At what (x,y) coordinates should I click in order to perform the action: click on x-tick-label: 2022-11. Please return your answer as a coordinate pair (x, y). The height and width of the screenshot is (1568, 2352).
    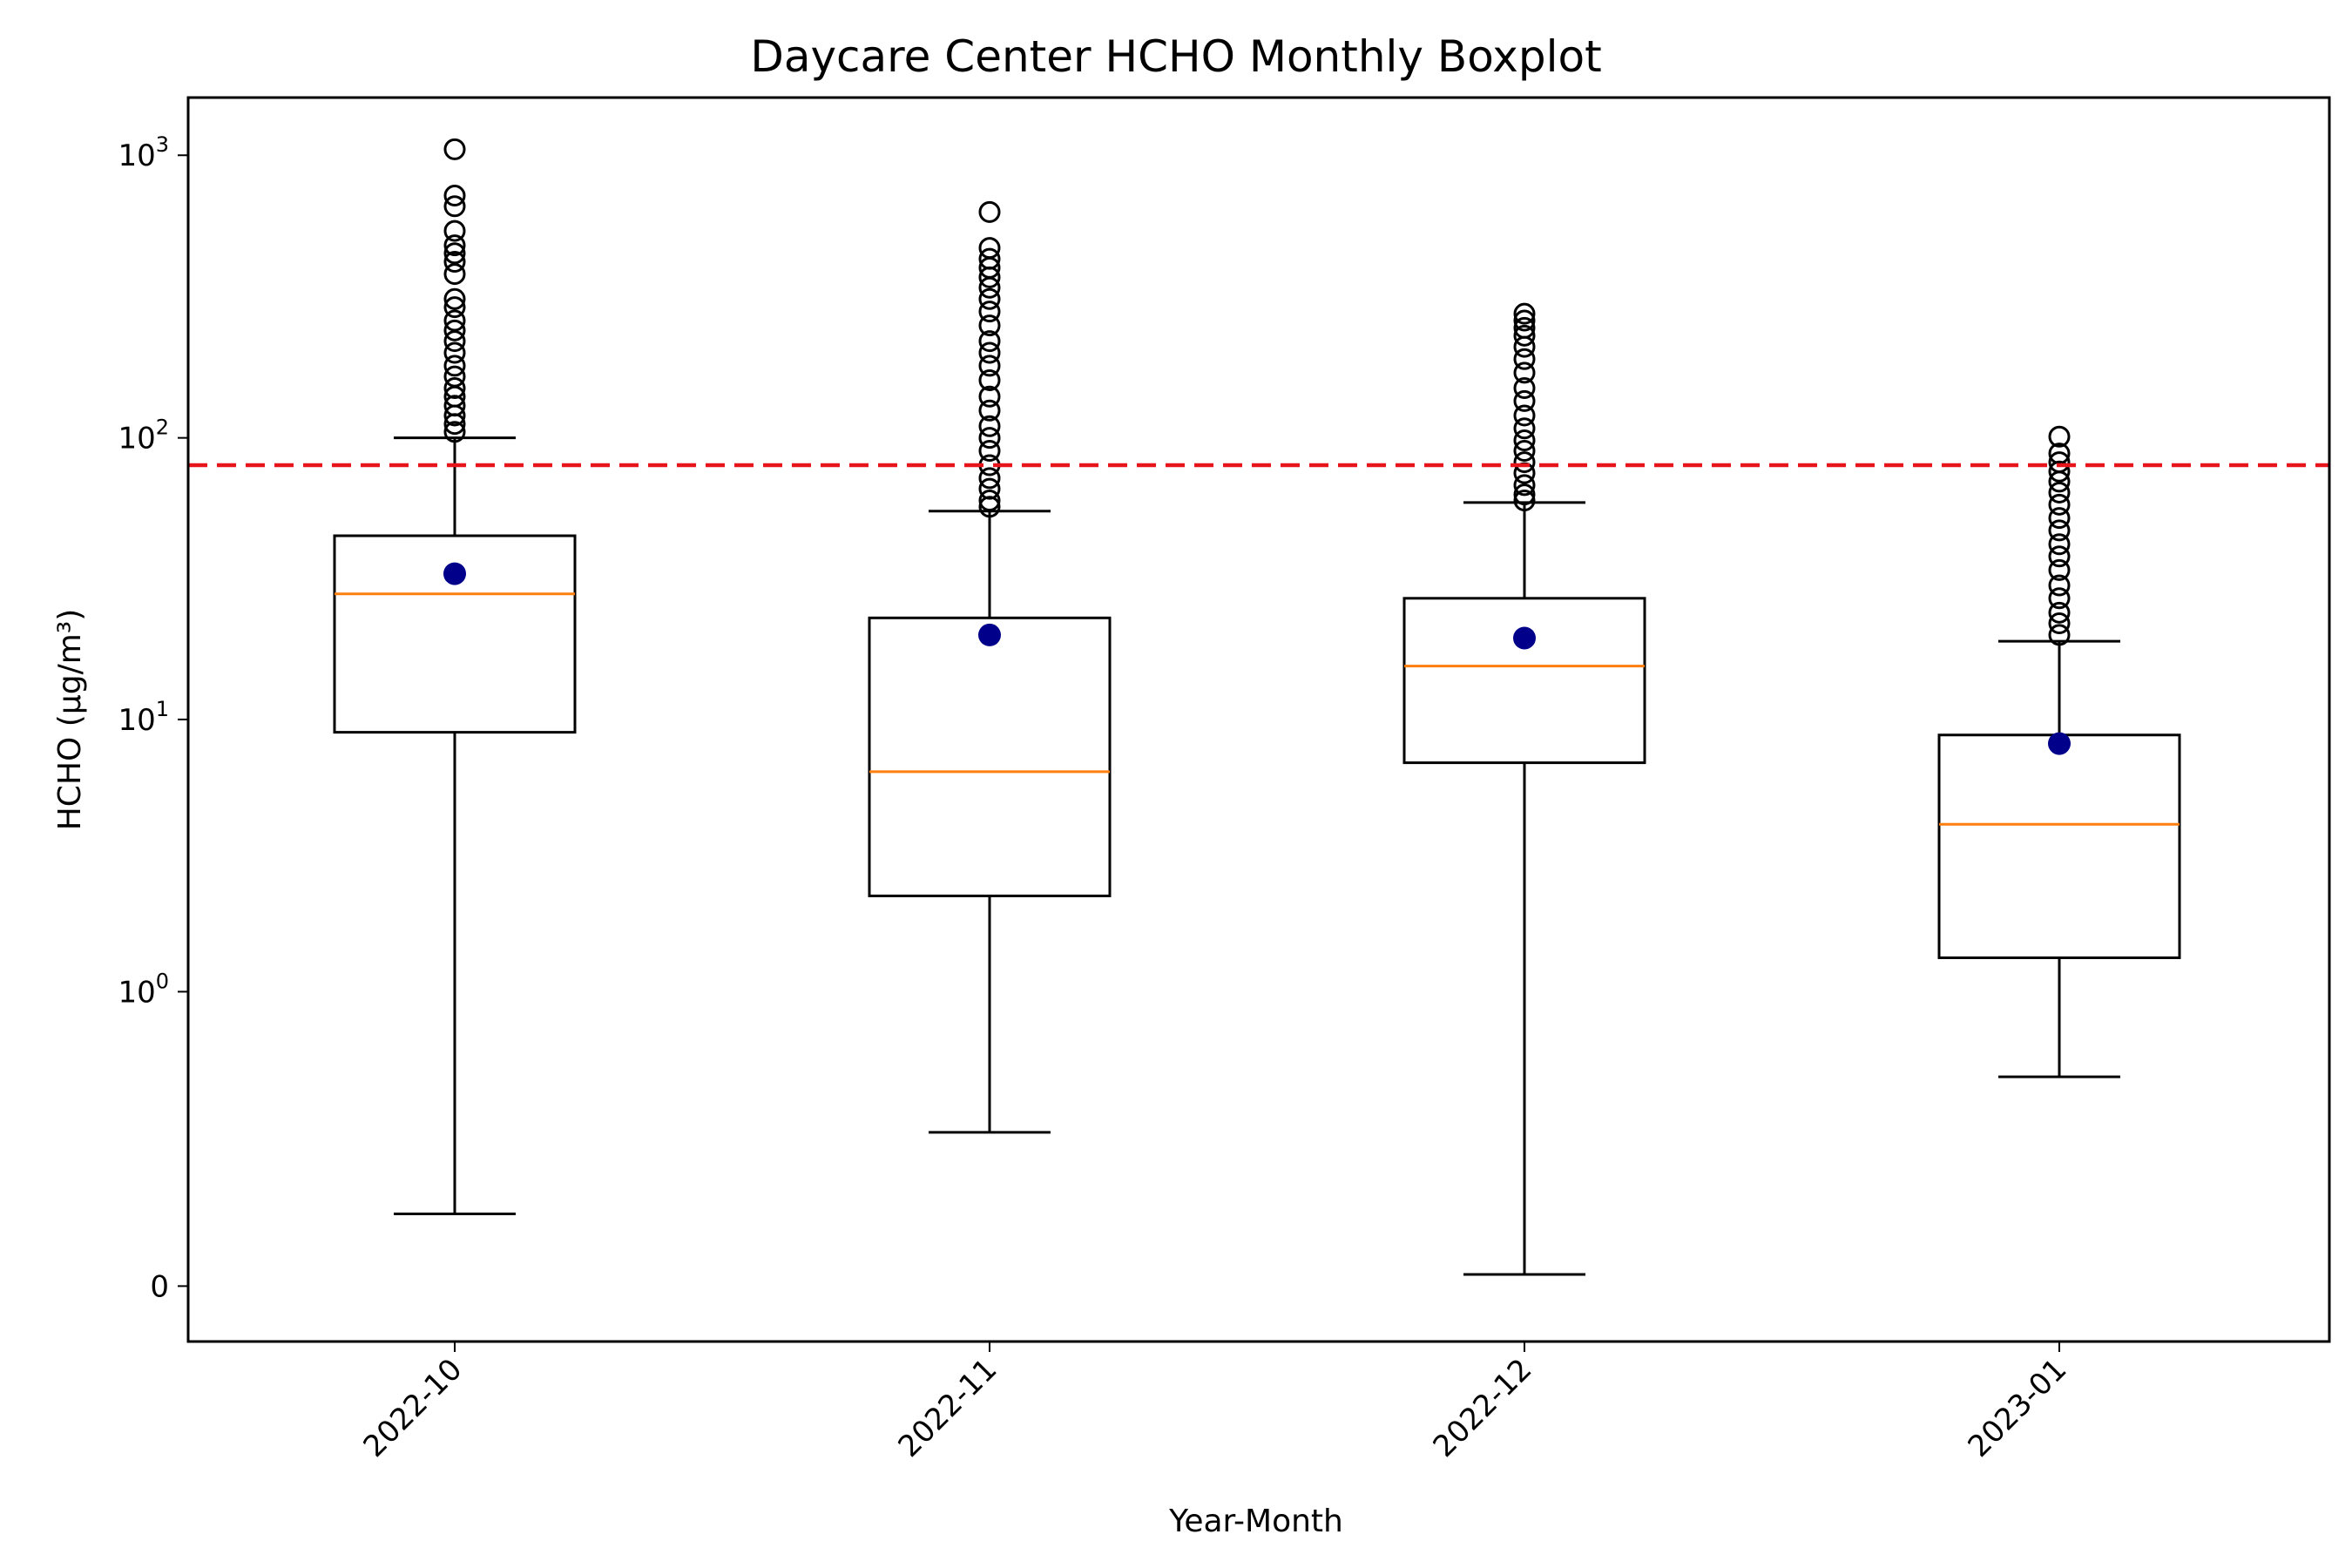
    Looking at the image, I should click on (948, 1408).